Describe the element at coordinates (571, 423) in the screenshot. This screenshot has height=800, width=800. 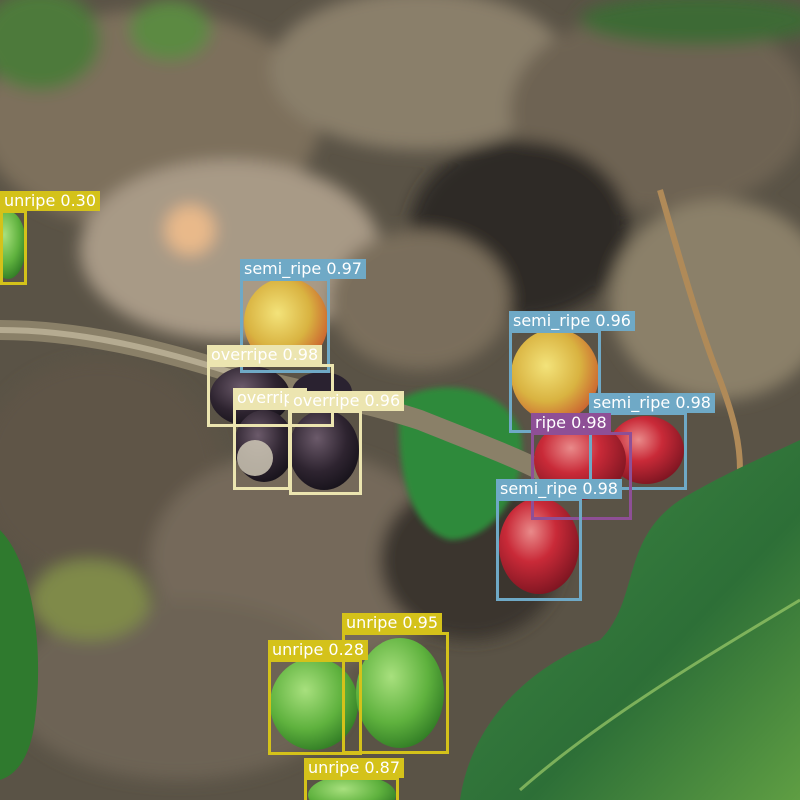
I see `detection-label: ripe 0.98` at that location.